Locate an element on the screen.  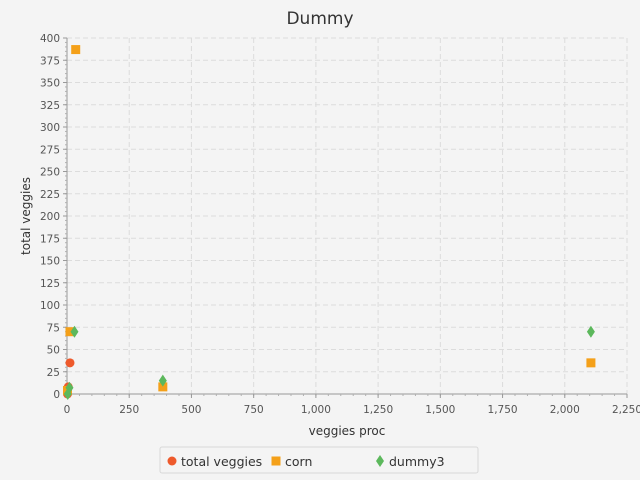
chart-title: Dummy is located at coordinates (319, 19).